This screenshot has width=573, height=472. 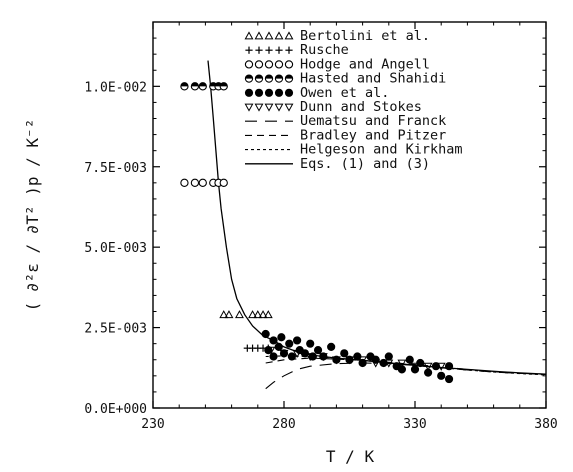 I want to click on legend-label: Hodge and Angell, so click(x=365, y=64).